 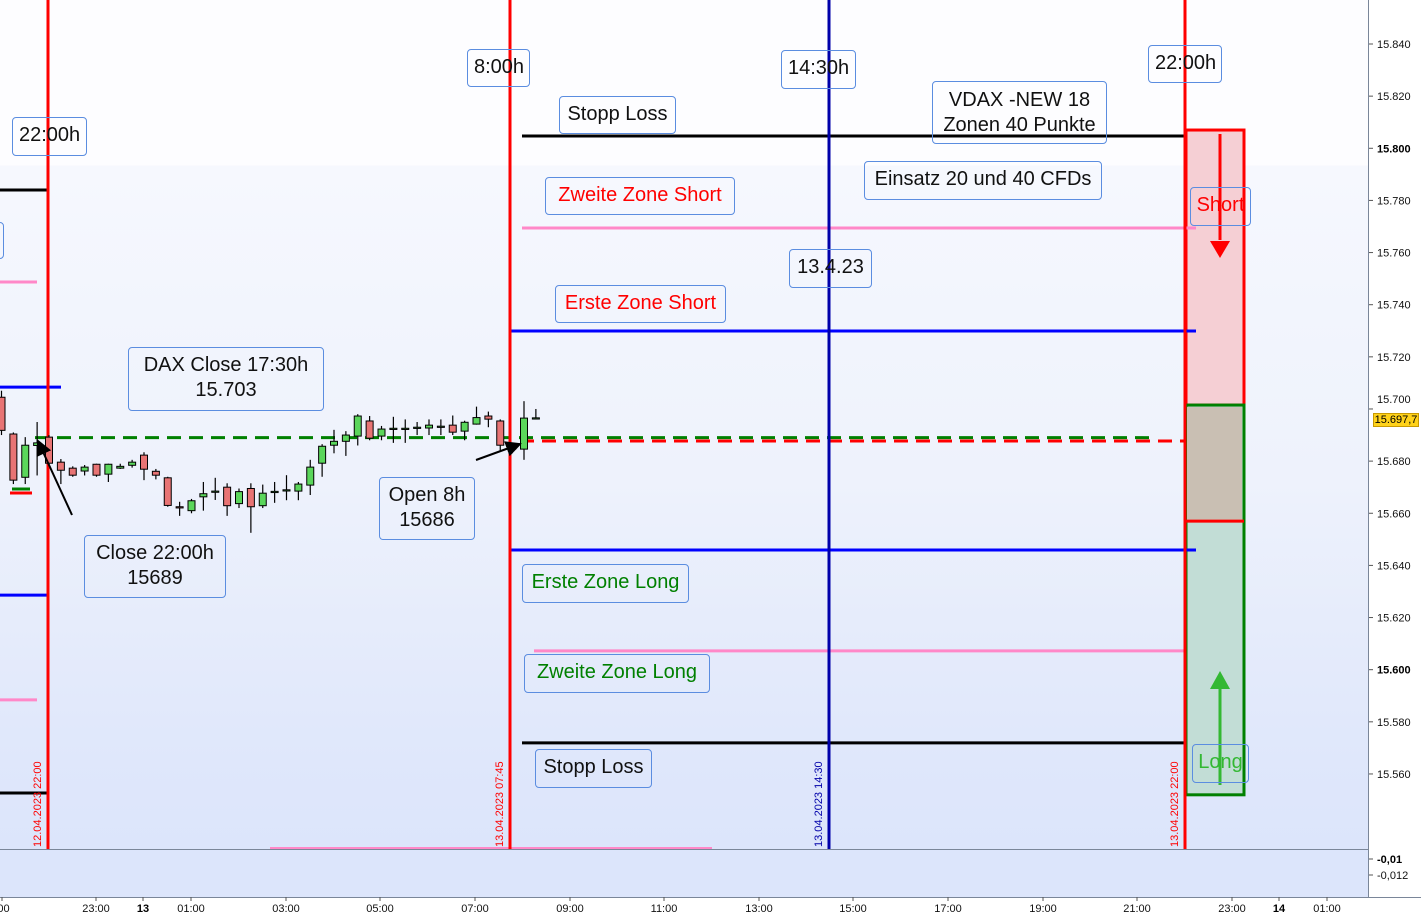 I want to click on label-date: 13.4.23, so click(x=830, y=268).